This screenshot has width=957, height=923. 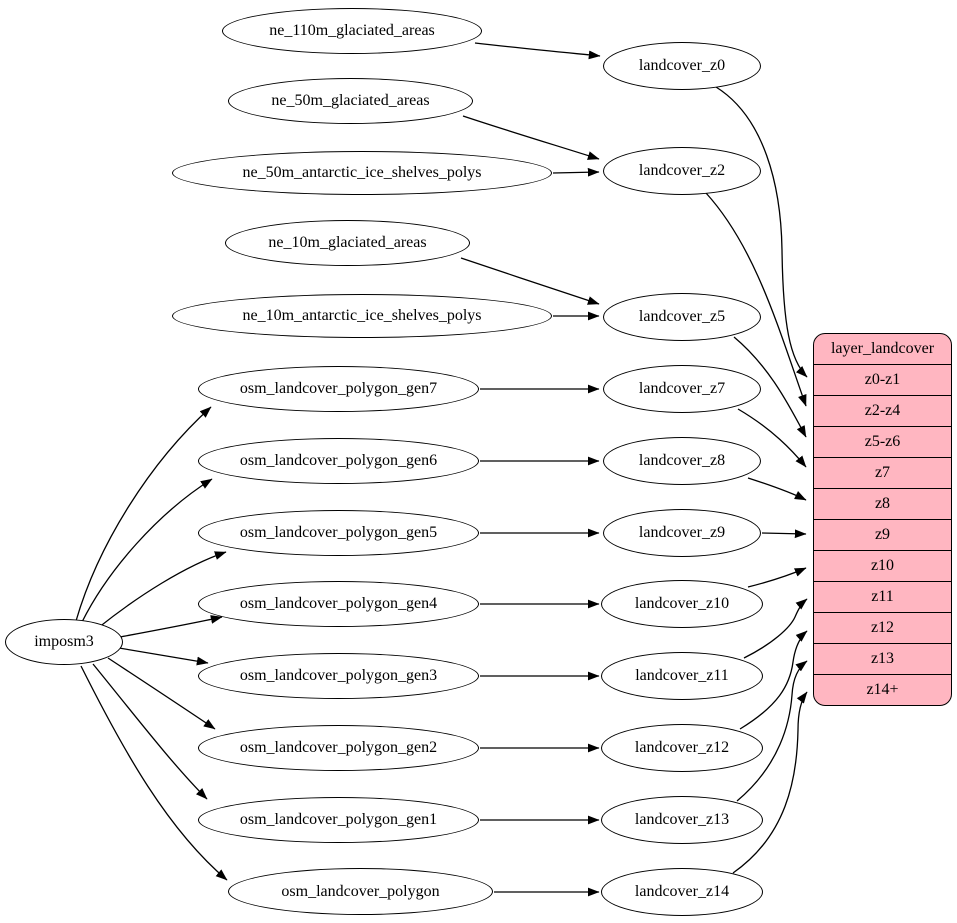 I want to click on edge-landcover_z14-row-z14plus, so click(x=770, y=782).